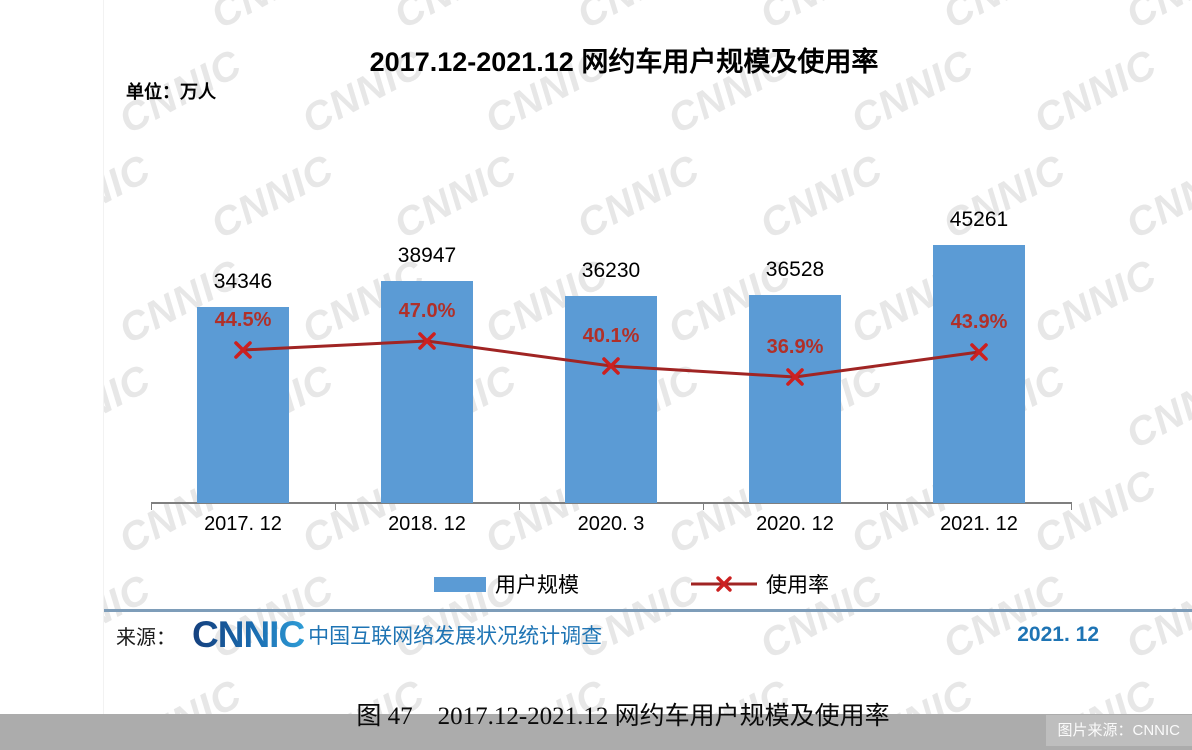 This screenshot has height=750, width=1192. Describe the element at coordinates (648, 635) in the screenshot. I see `footer: 来源： CNNIC 中国互联网络发展状况统计调查 2021. 12` at that location.